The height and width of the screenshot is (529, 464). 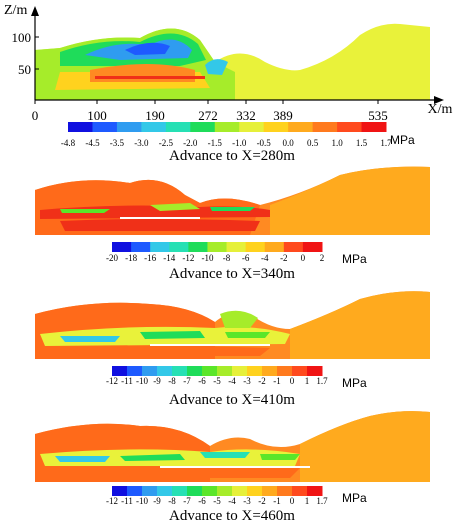 I want to click on svg4-colorbar-tick-label: 1.7, so click(x=322, y=501).